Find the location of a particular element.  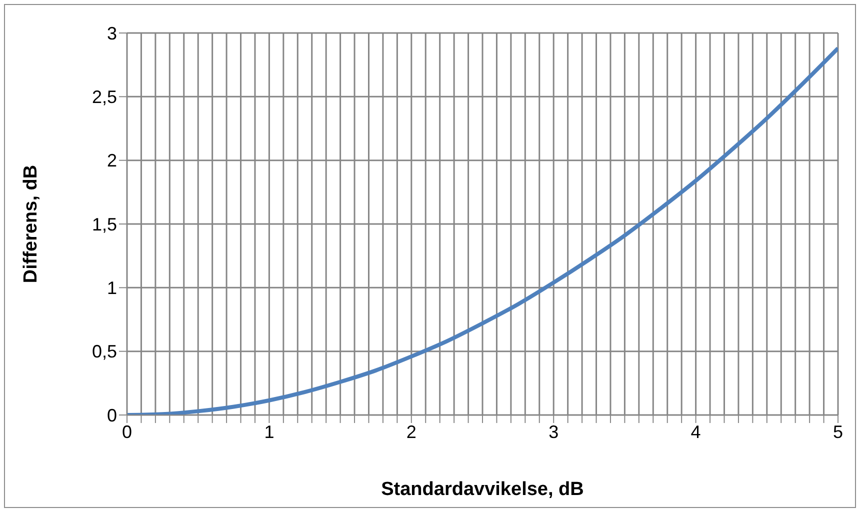

x-tick-label: 3 is located at coordinates (553, 432).